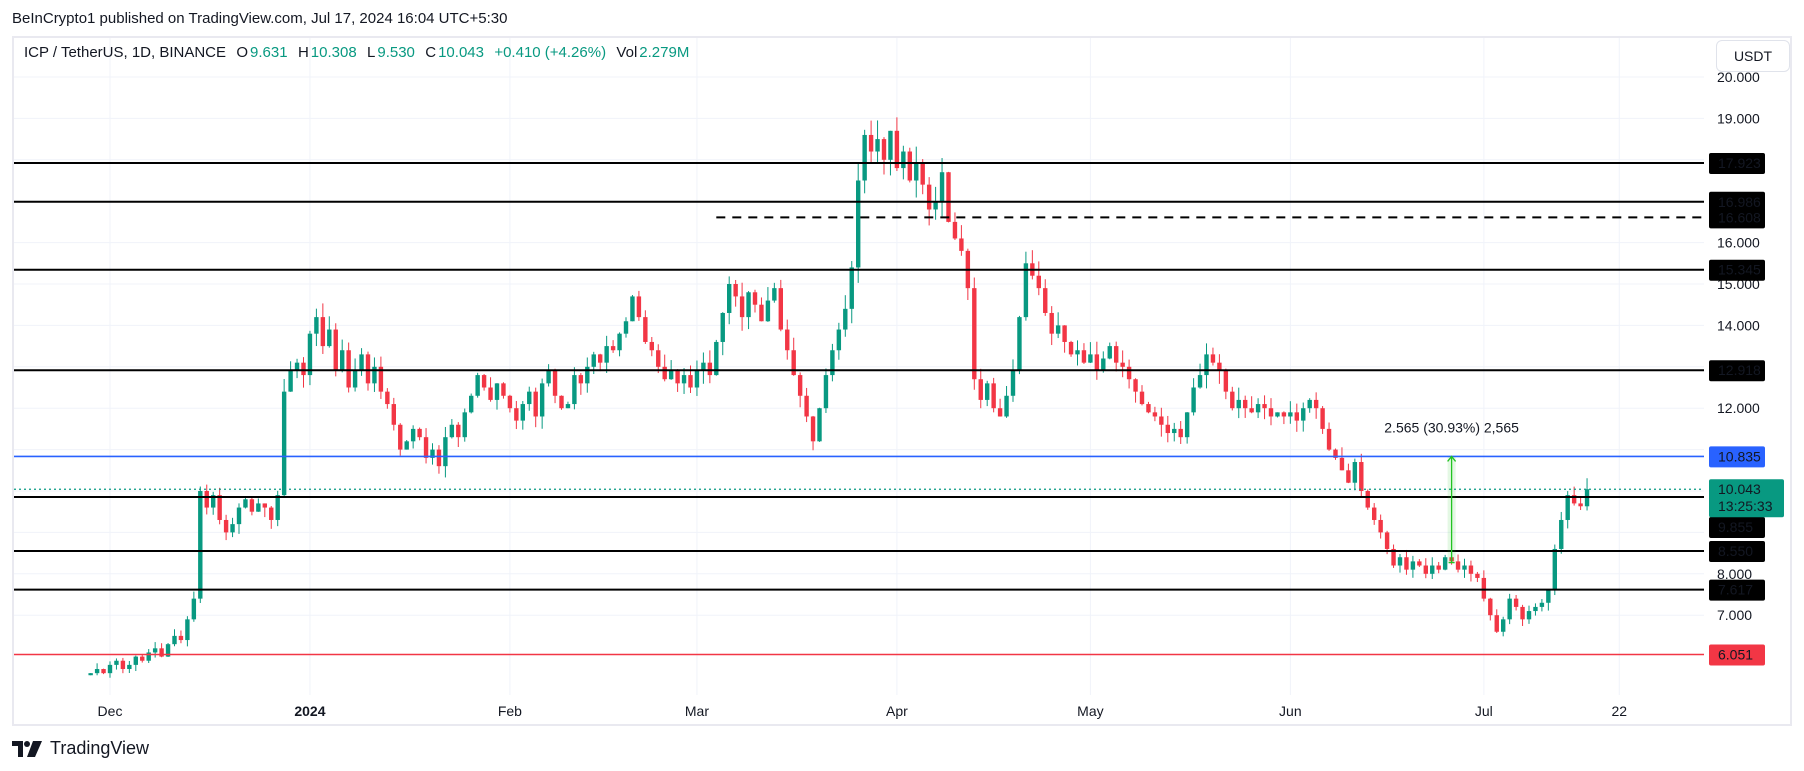 Image resolution: width=1804 pixels, height=771 pixels. What do you see at coordinates (371, 52) in the screenshot?
I see `low-label: L` at bounding box center [371, 52].